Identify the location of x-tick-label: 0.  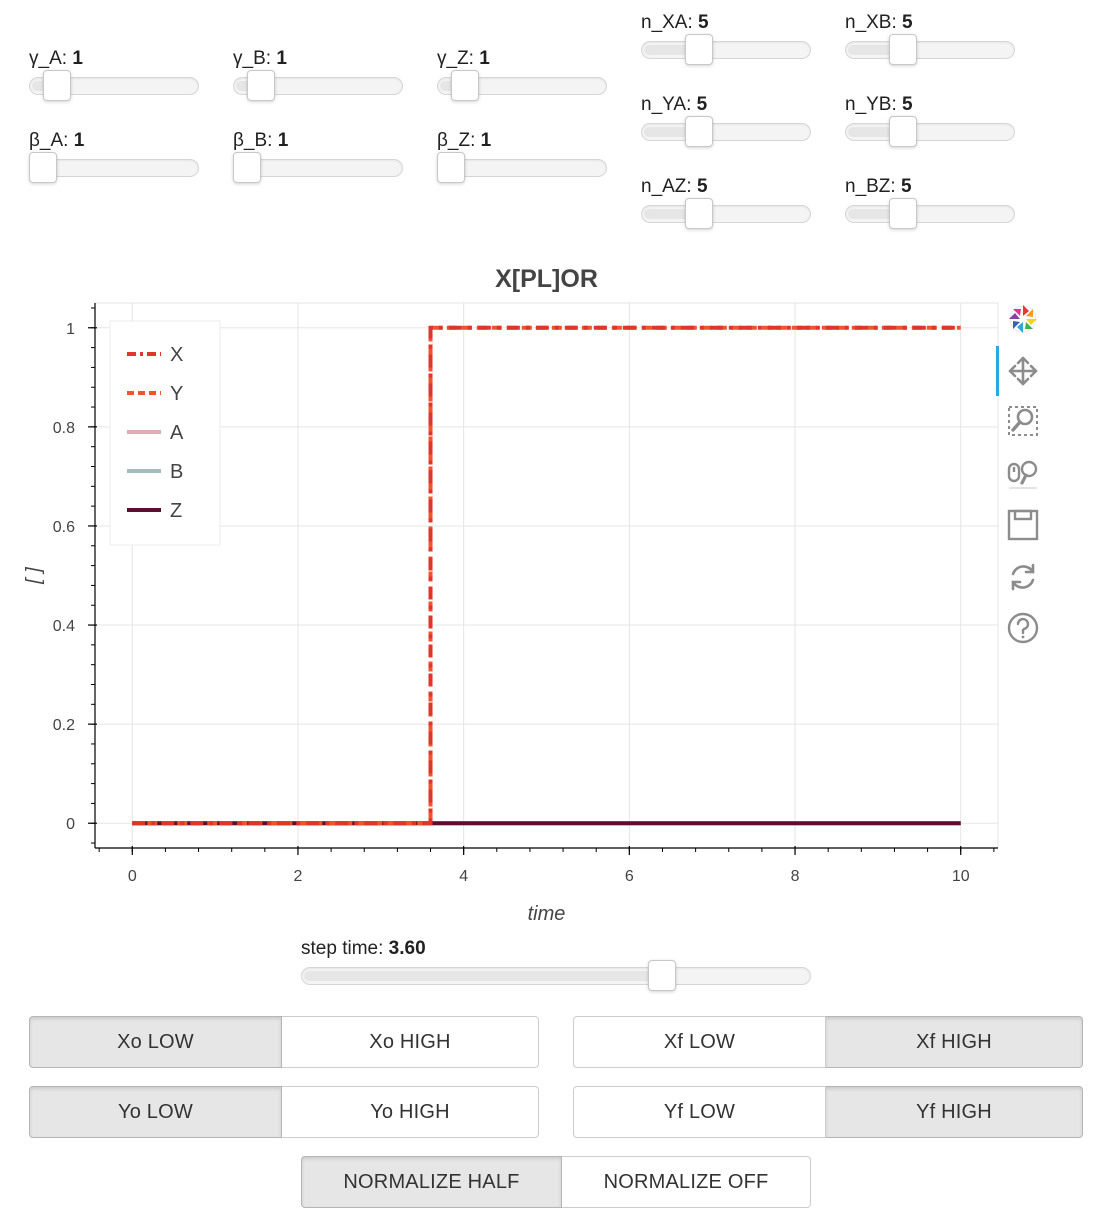
(132, 876).